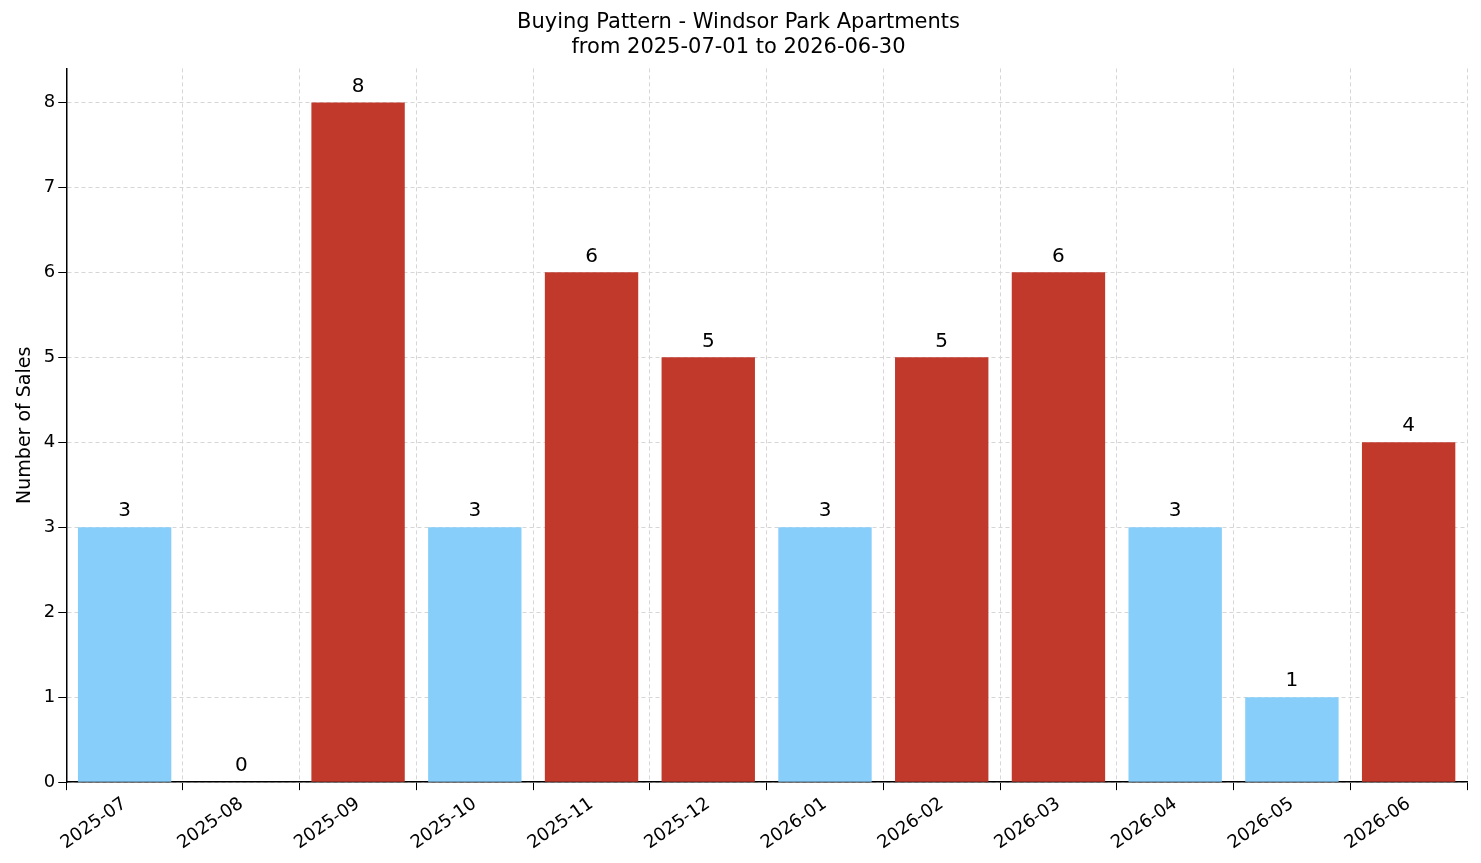  I want to click on y-tick-label: 8, so click(49, 101).